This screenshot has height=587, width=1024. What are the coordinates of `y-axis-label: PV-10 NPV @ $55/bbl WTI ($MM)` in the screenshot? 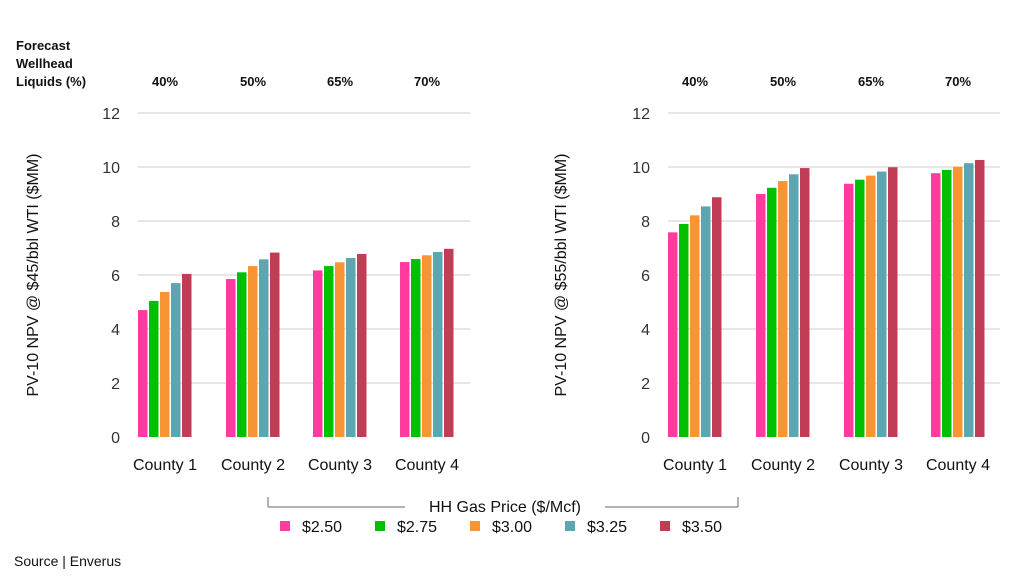 It's located at (561, 275).